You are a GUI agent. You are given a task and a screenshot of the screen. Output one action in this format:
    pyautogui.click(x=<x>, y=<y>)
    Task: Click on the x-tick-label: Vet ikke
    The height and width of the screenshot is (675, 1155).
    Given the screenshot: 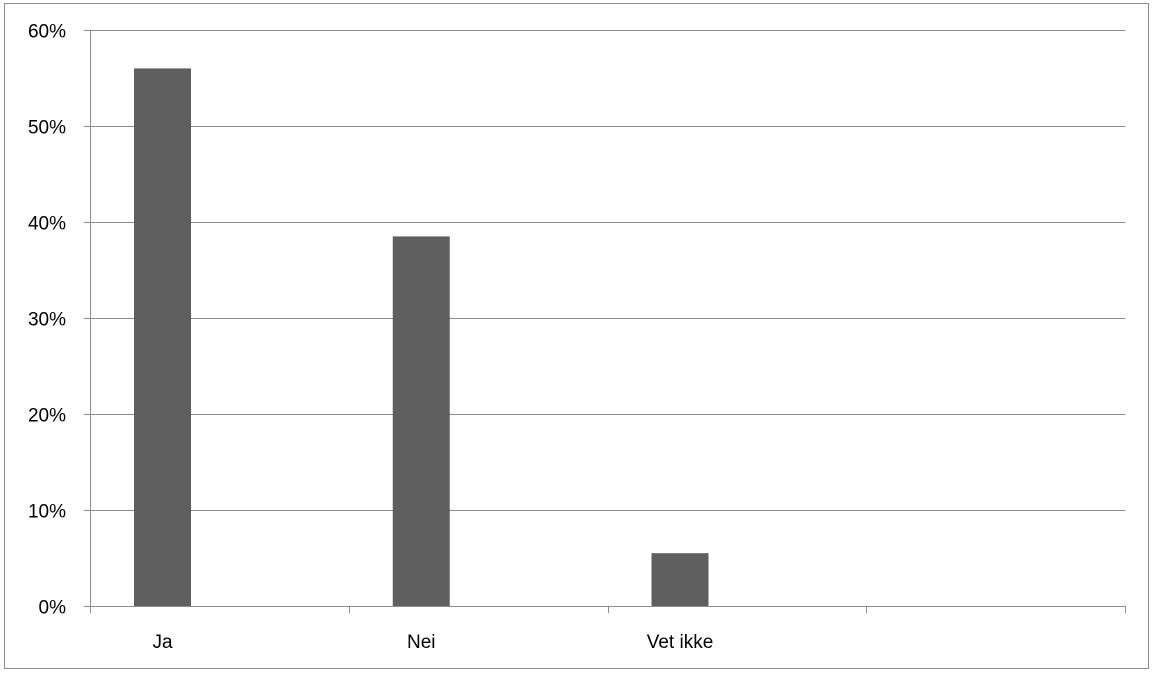 What is the action you would take?
    pyautogui.click(x=680, y=642)
    